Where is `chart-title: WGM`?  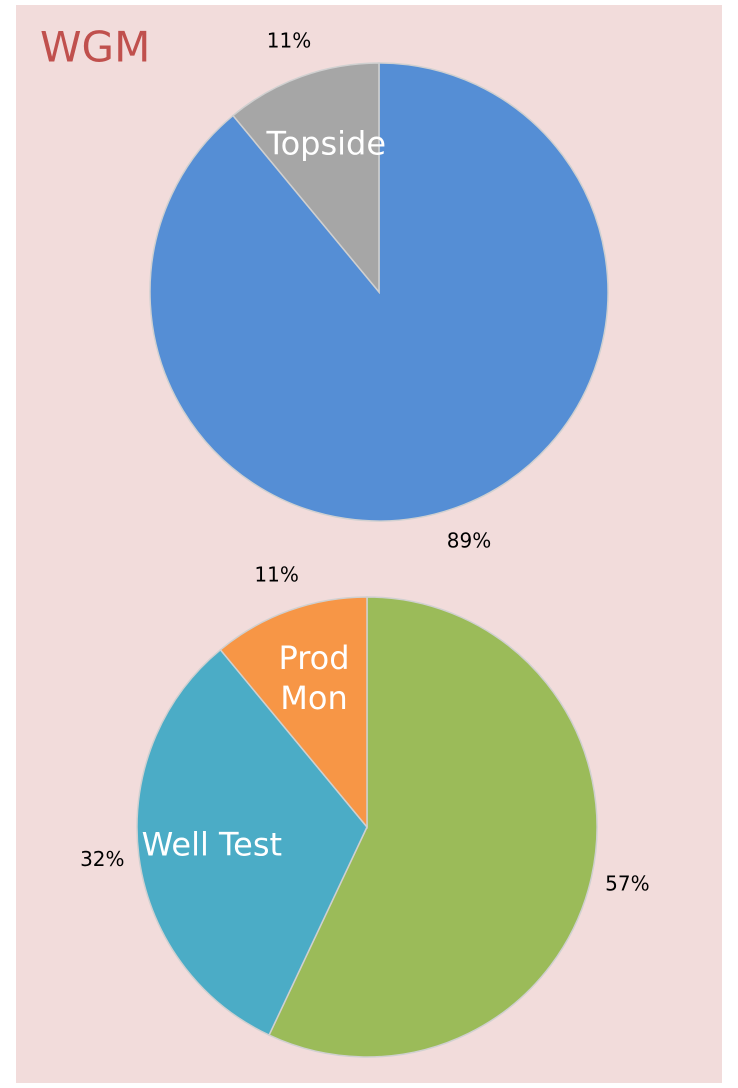
chart-title: WGM is located at coordinates (95, 47).